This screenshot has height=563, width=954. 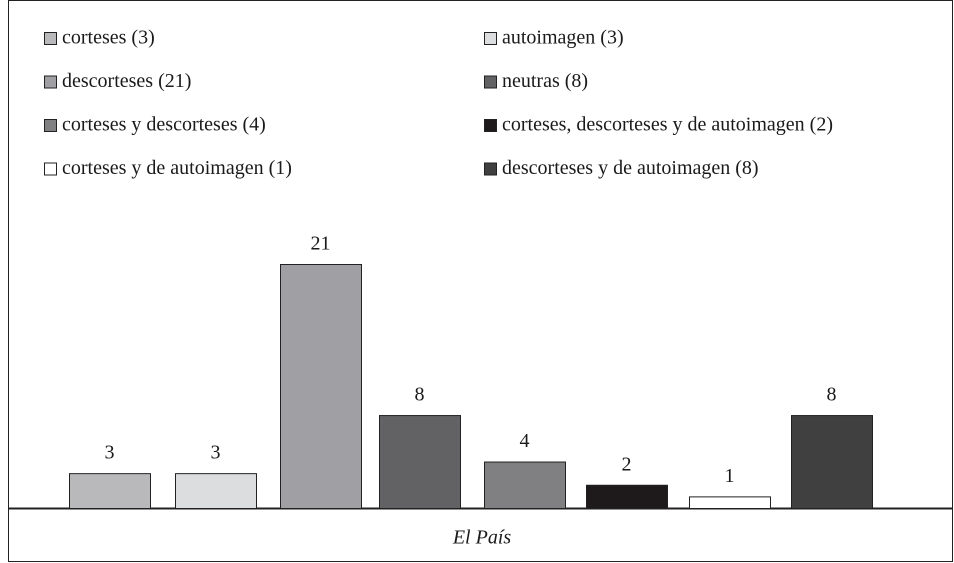 I want to click on value-label: 1, so click(x=730, y=476).